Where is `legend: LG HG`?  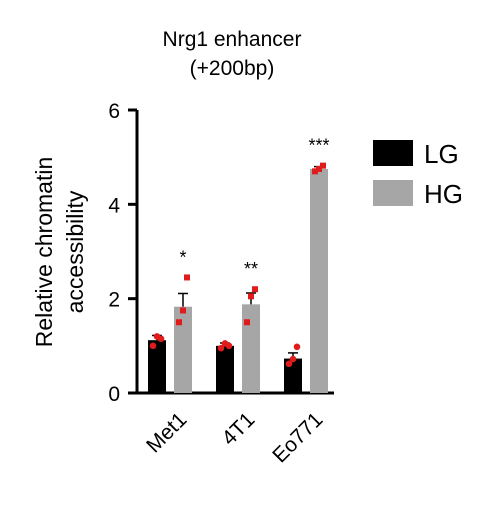
legend: LG HG is located at coordinates (418, 174).